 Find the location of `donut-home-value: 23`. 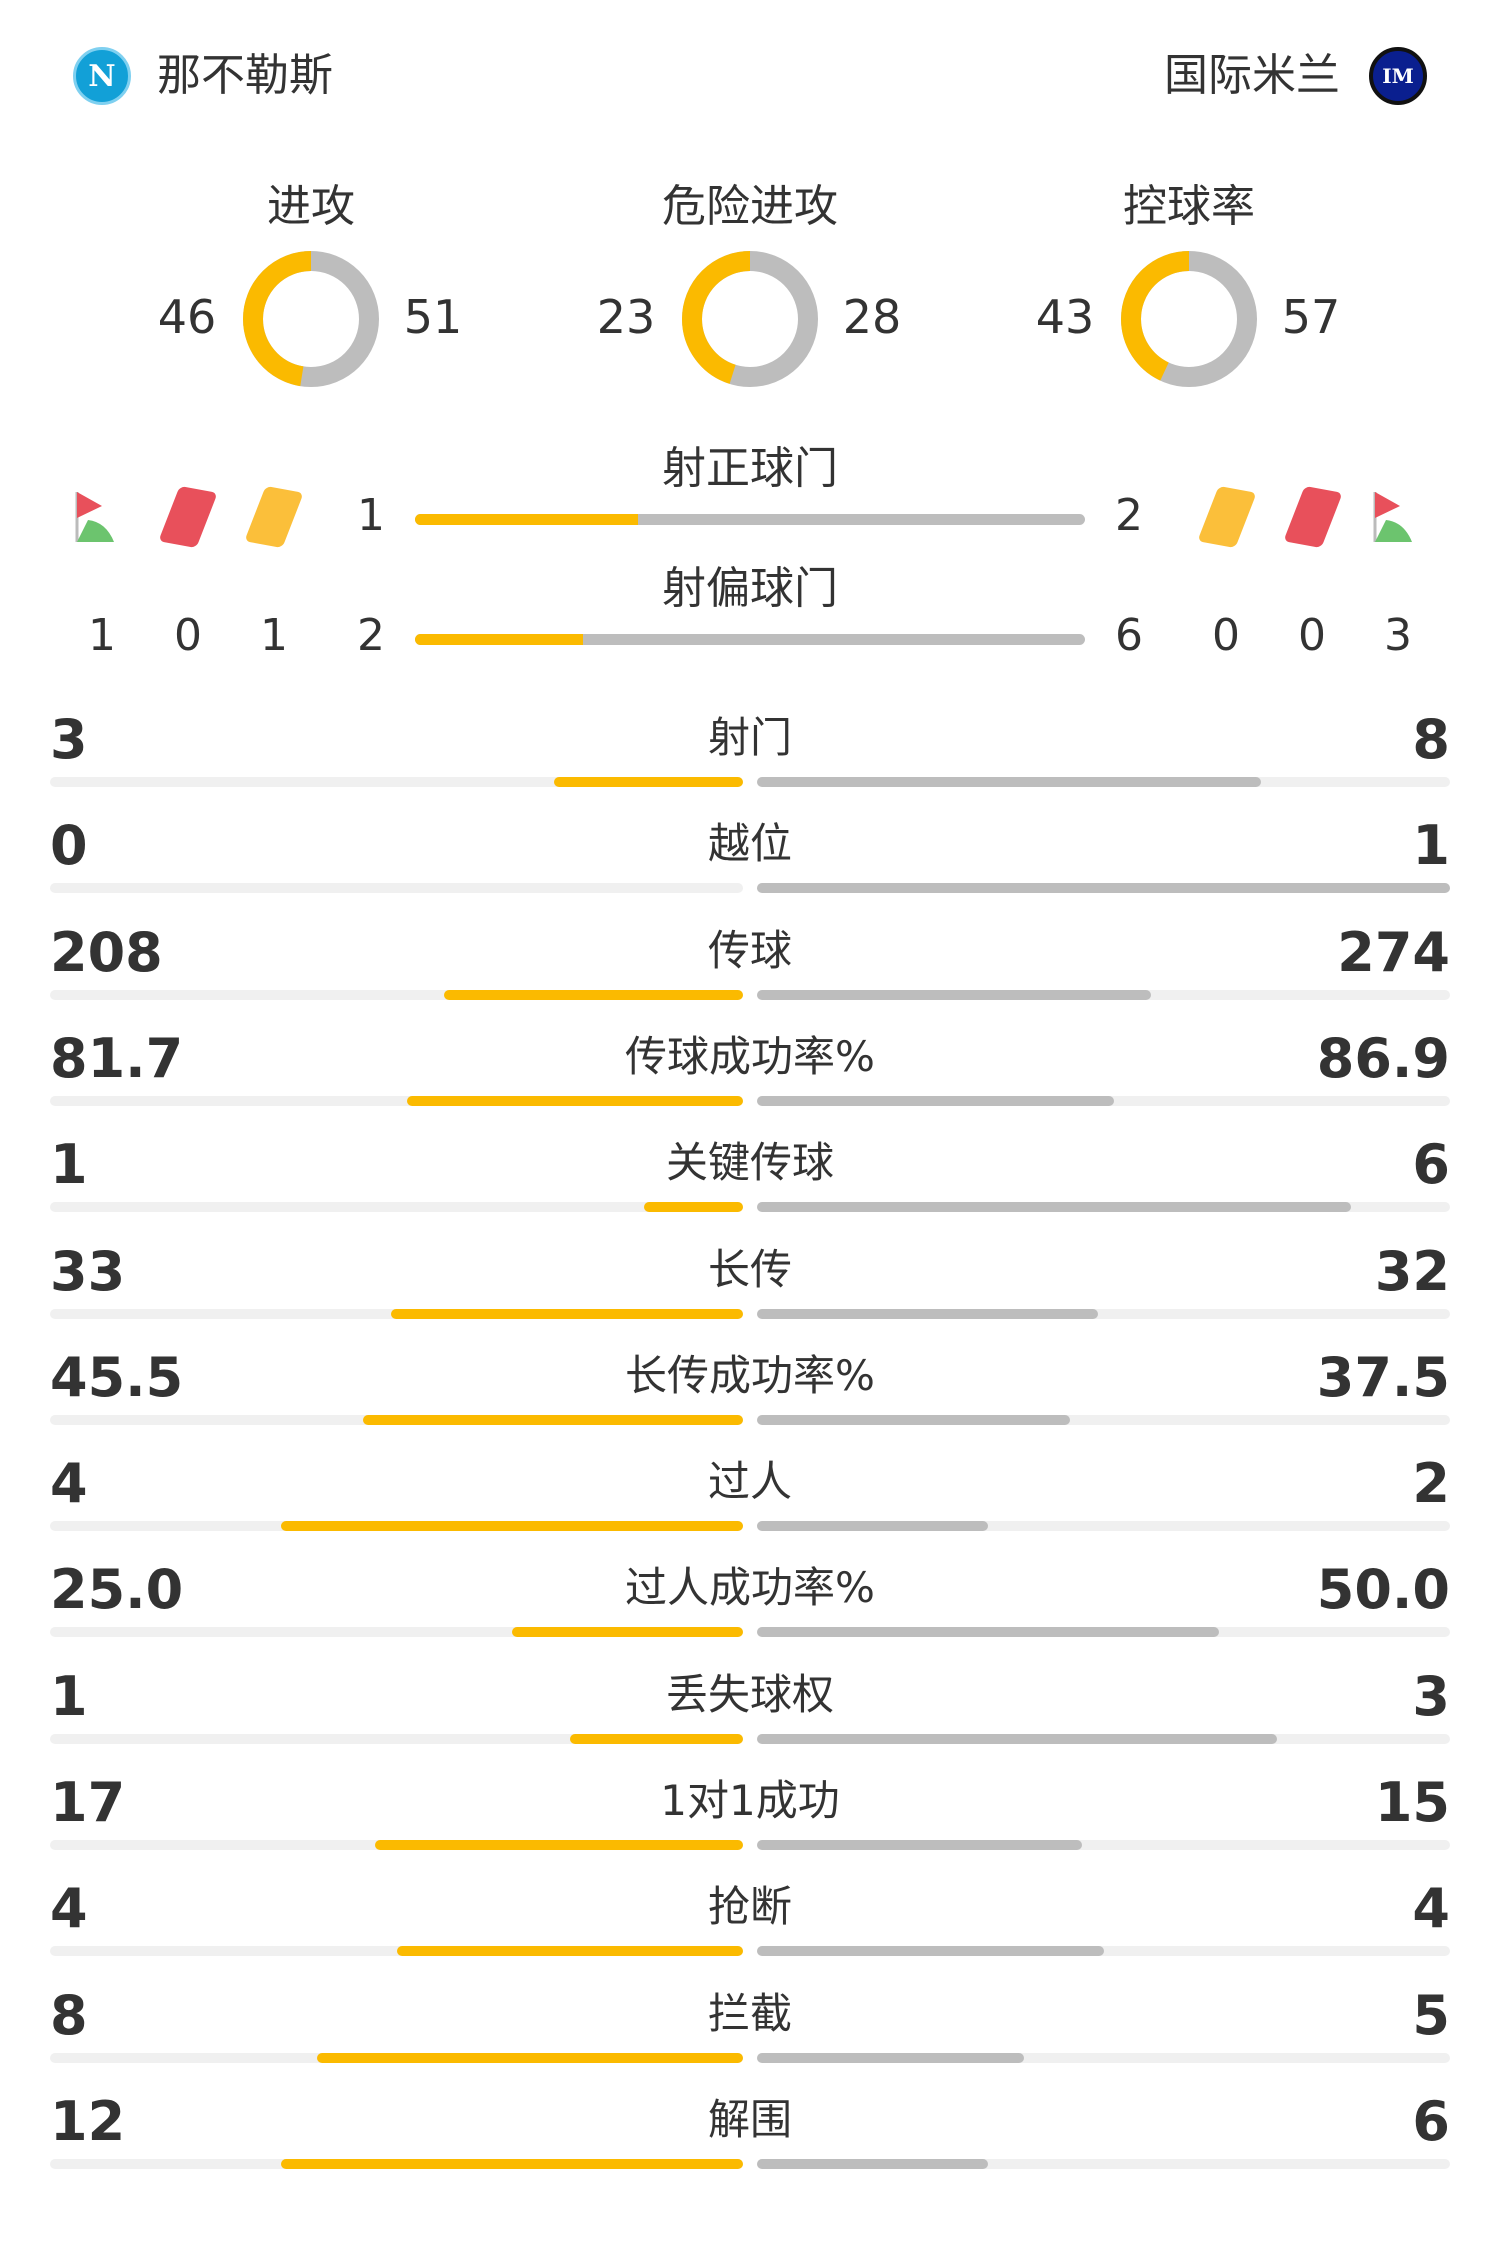

donut-home-value: 23 is located at coordinates (626, 317).